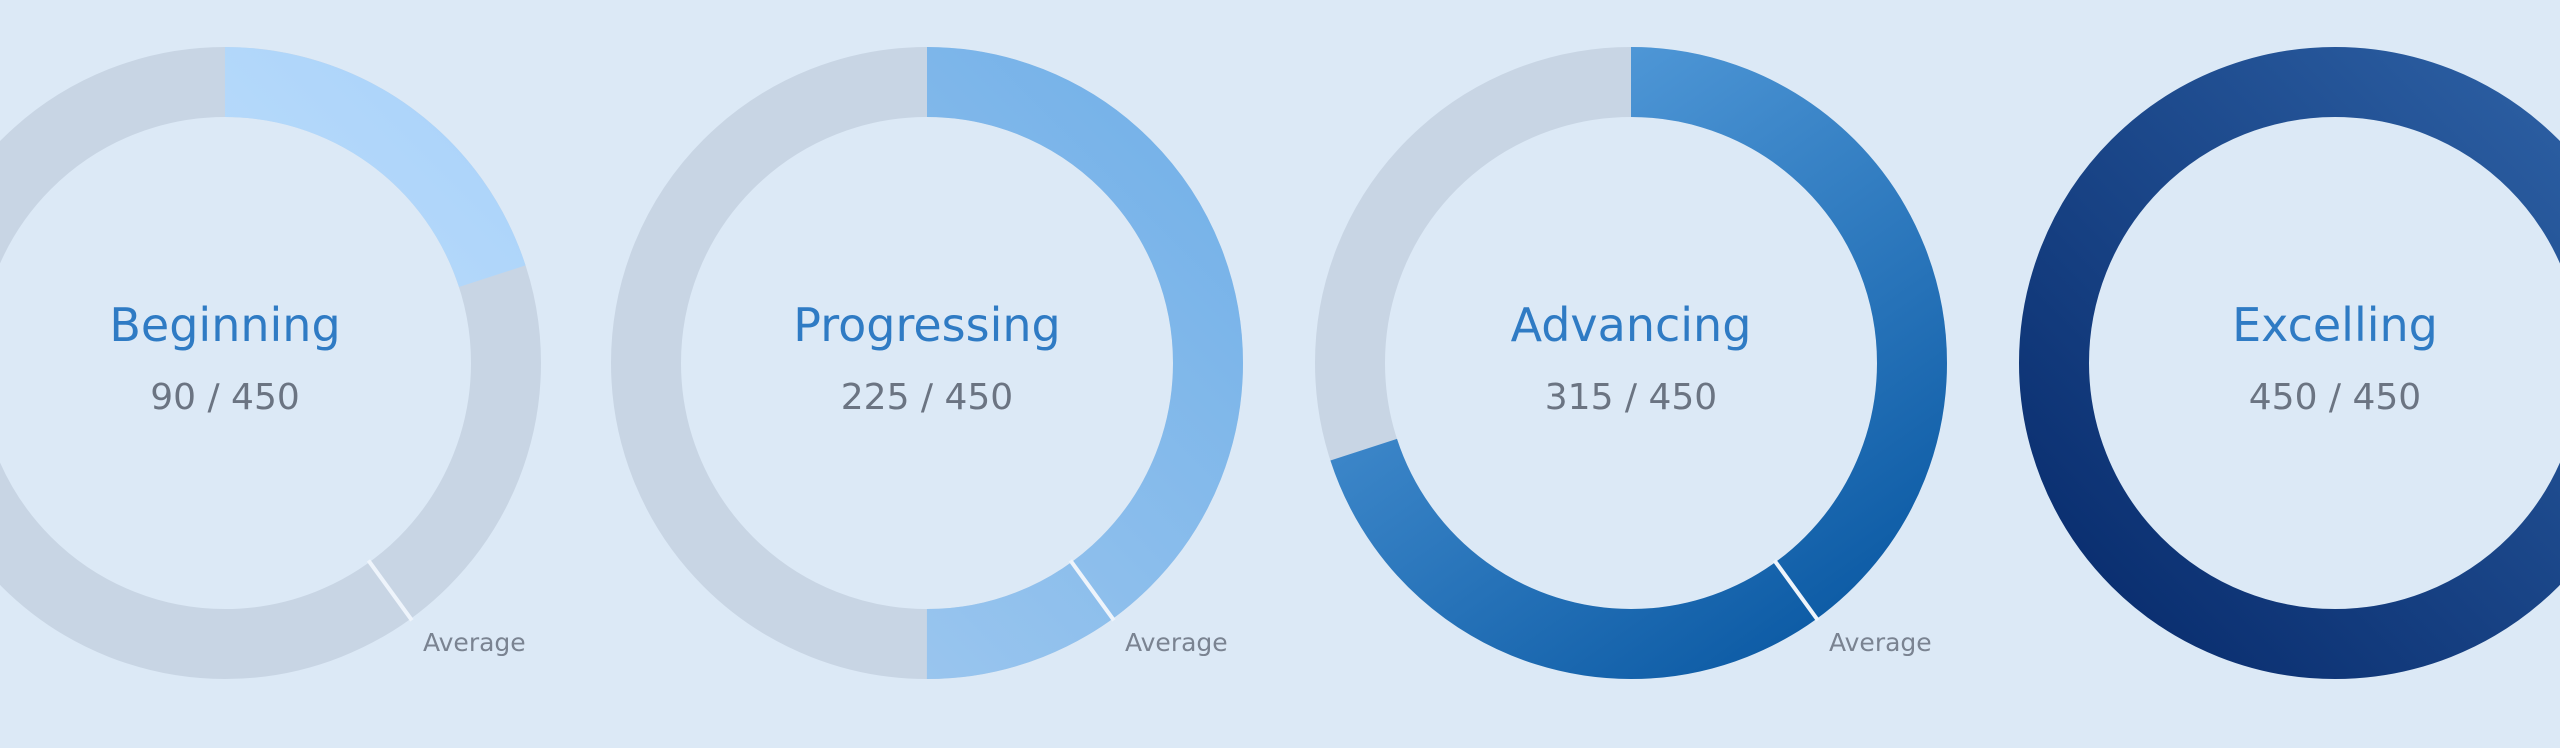 Image resolution: width=2560 pixels, height=748 pixels. Describe the element at coordinates (225, 397) in the screenshot. I see `gauge-value: 90 / 450` at that location.